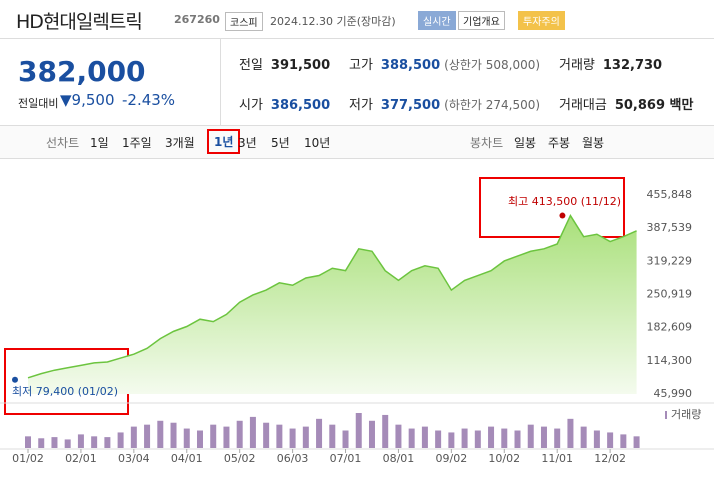  Describe the element at coordinates (99, 143) in the screenshot. I see `tab: 1일` at that location.